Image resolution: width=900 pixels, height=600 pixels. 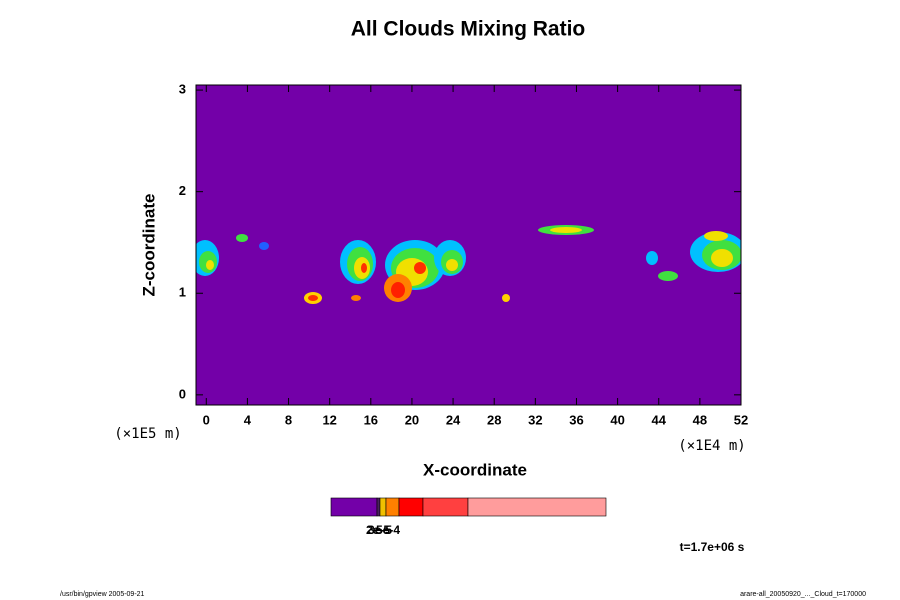 What do you see at coordinates (102, 594) in the screenshot?
I see `footer-left: /usr/bin/gpview 2005-09-21` at bounding box center [102, 594].